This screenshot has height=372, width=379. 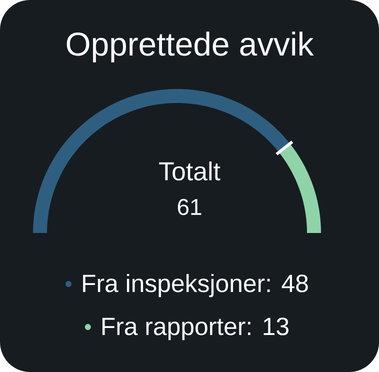 I want to click on legend-label: Fra inspeksjoner: 48, so click(x=195, y=286).